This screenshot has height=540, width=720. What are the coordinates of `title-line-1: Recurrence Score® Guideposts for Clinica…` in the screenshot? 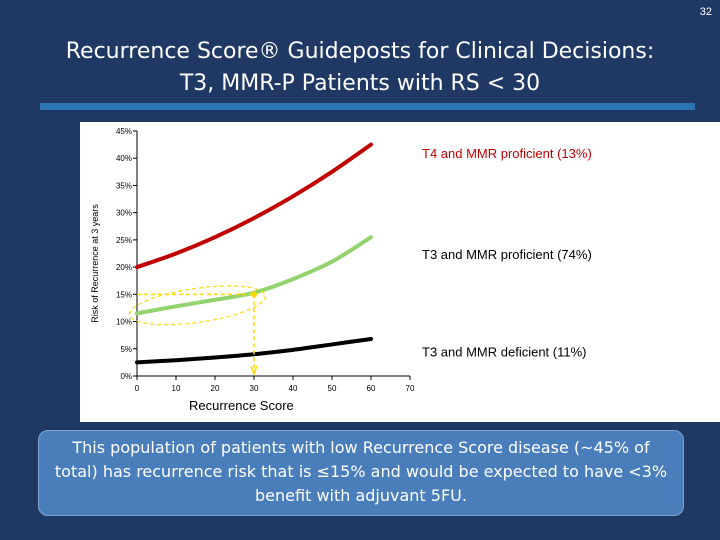 It's located at (360, 51).